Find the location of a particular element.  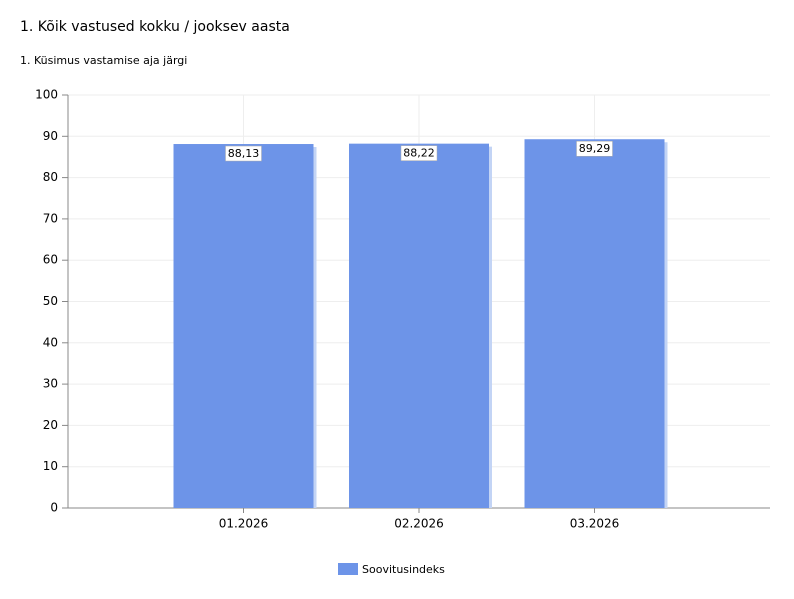

value-label: 89,29 is located at coordinates (595, 148).